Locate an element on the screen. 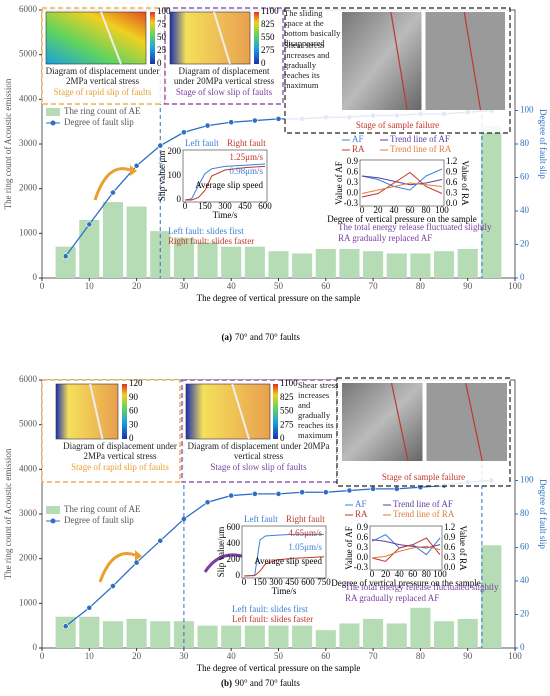 Image resolution: width=550 pixels, height=696 pixels. caption-label: (a) is located at coordinates (227, 337).